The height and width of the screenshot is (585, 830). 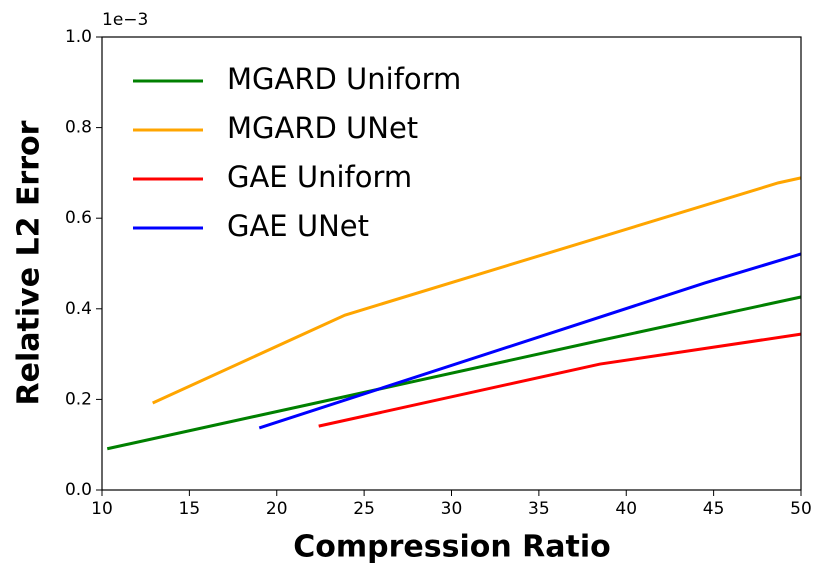 What do you see at coordinates (125, 20) in the screenshot?
I see `y-offset-label: 1e−3` at bounding box center [125, 20].